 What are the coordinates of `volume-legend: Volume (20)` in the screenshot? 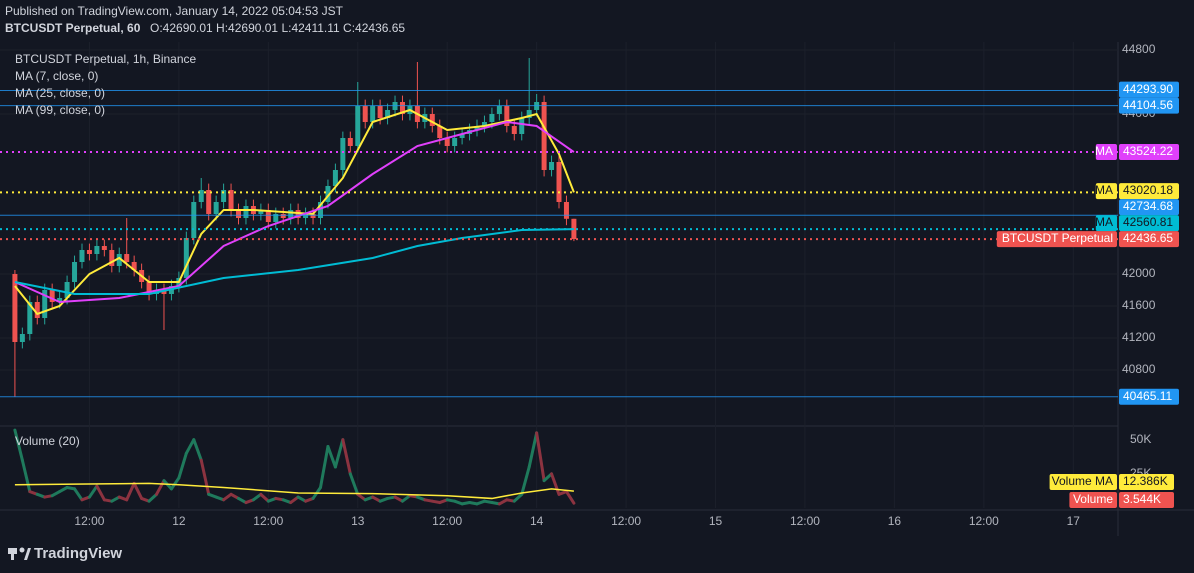 It's located at (47, 441).